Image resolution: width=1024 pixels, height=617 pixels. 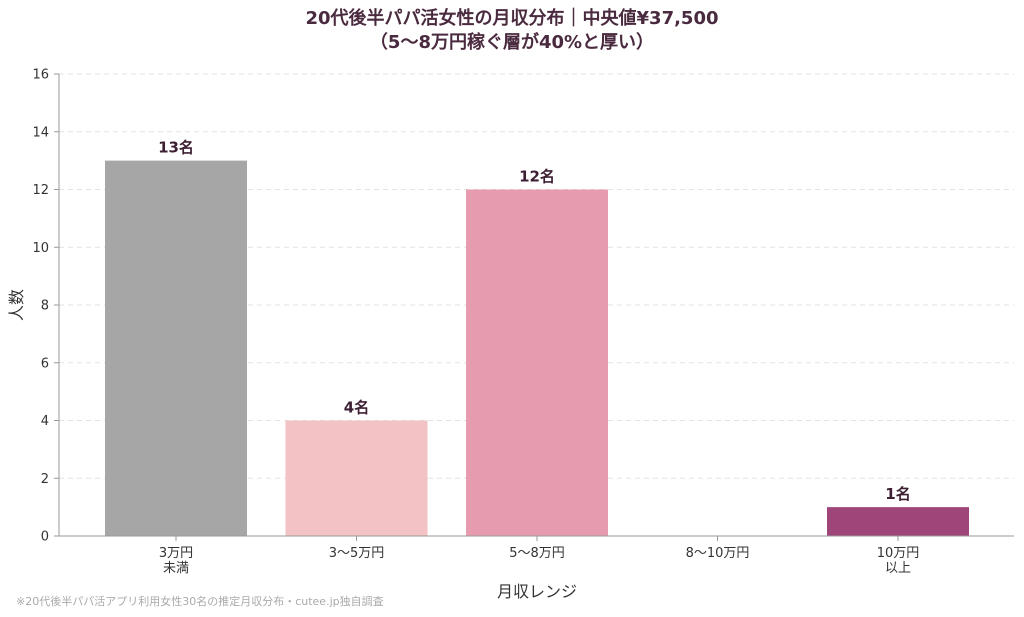 I want to click on data-label: 4名, so click(x=356, y=408).